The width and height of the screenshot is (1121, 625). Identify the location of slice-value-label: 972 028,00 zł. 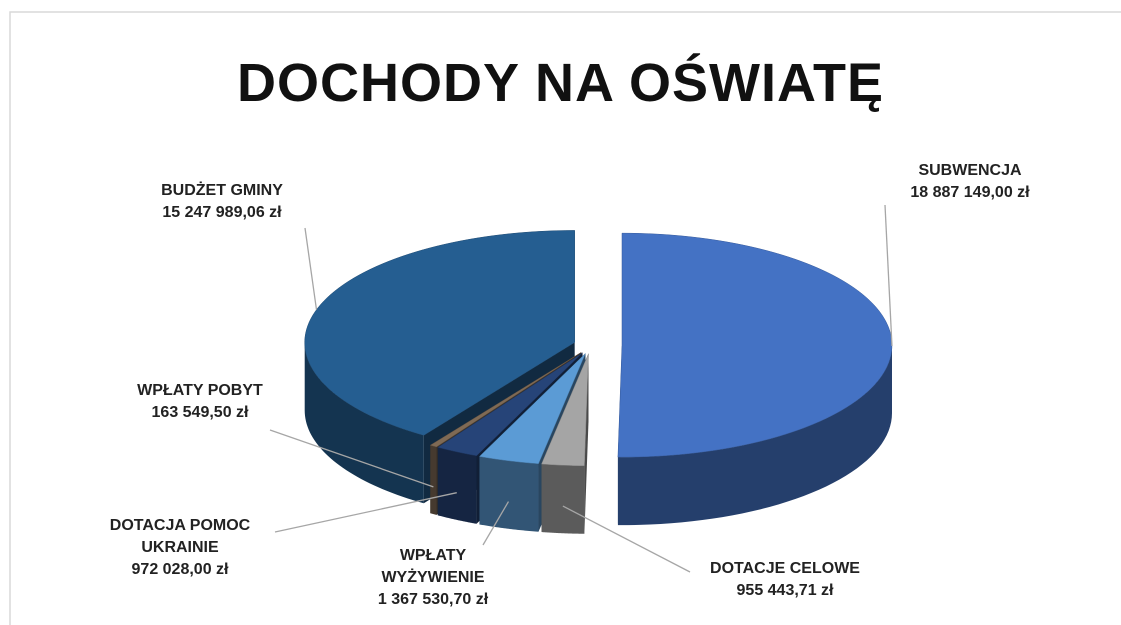
(180, 569).